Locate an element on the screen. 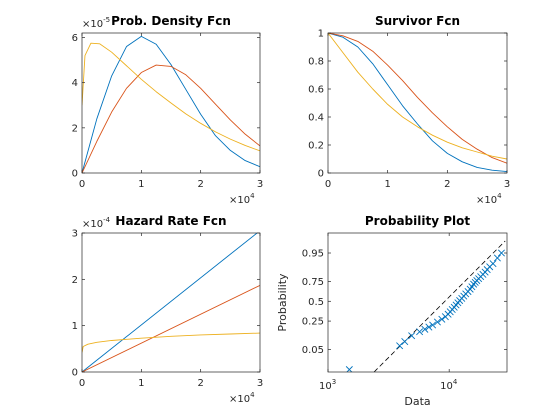 The height and width of the screenshot is (420, 560). probplot-y-tick-label: 0.95 is located at coordinates (313, 254).